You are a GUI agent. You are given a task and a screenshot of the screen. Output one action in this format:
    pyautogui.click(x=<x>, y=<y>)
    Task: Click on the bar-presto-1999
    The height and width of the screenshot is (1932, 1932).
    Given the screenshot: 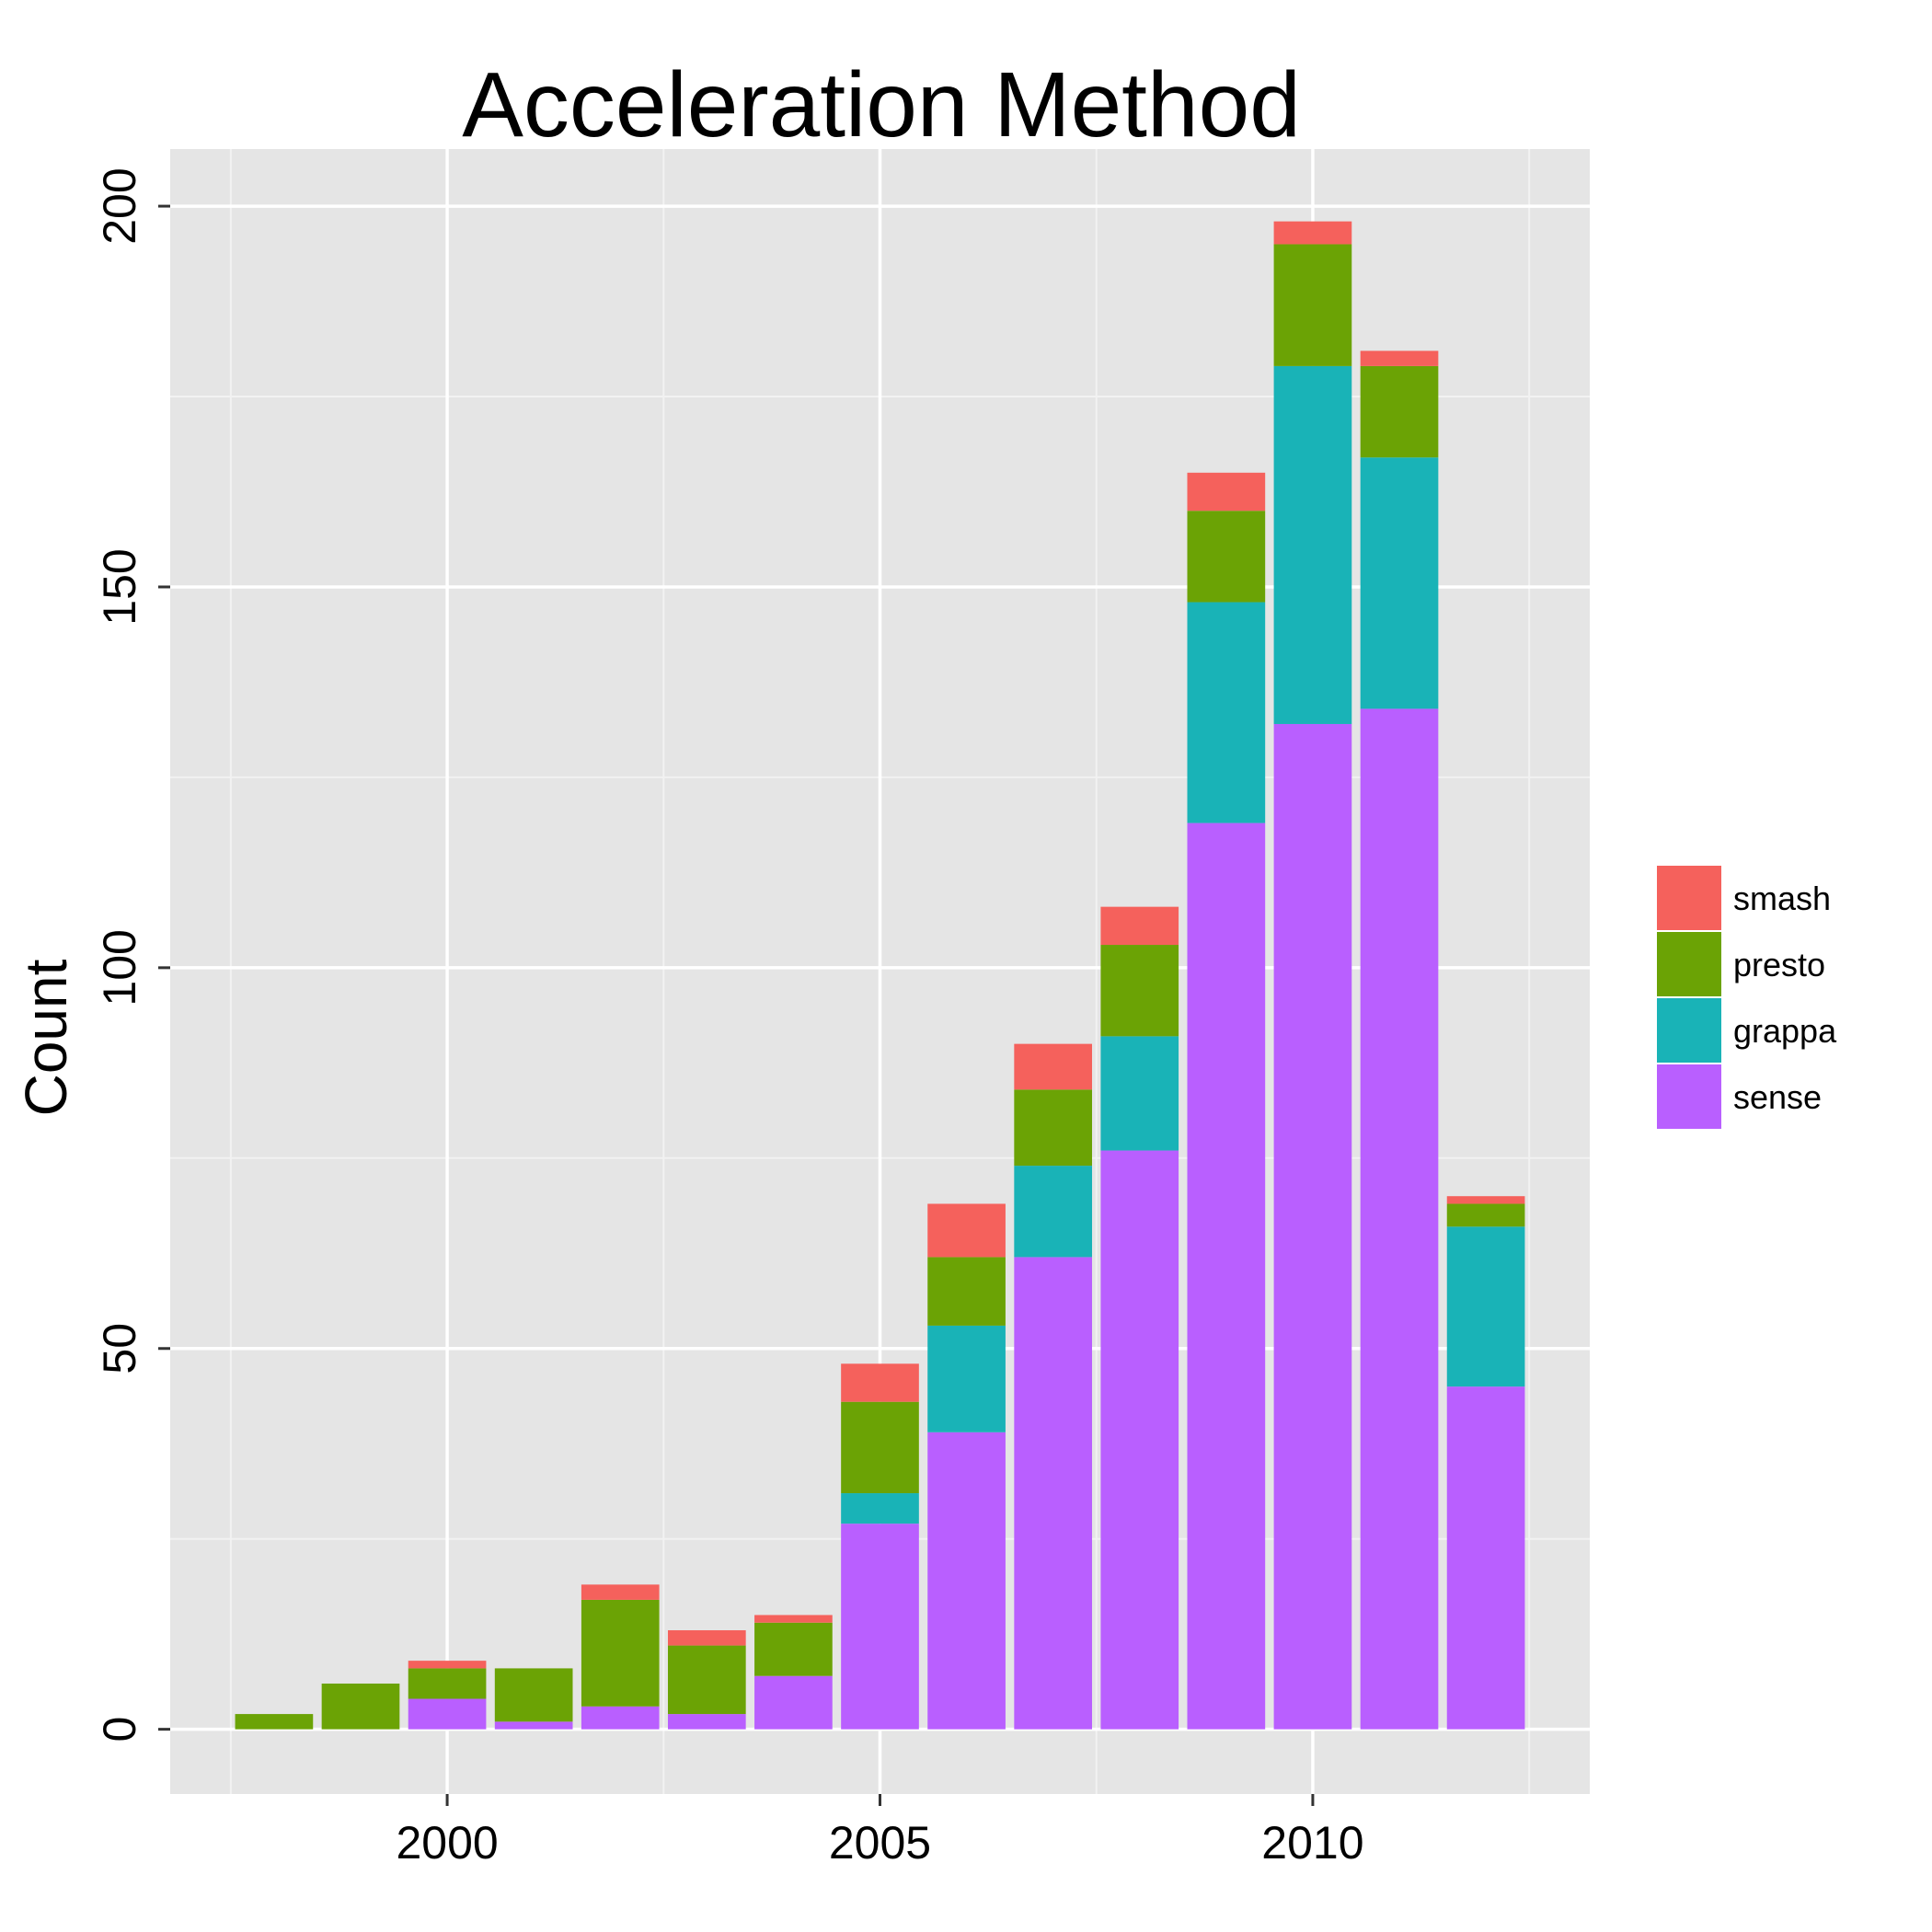 What is the action you would take?
    pyautogui.click(x=360, y=1706)
    